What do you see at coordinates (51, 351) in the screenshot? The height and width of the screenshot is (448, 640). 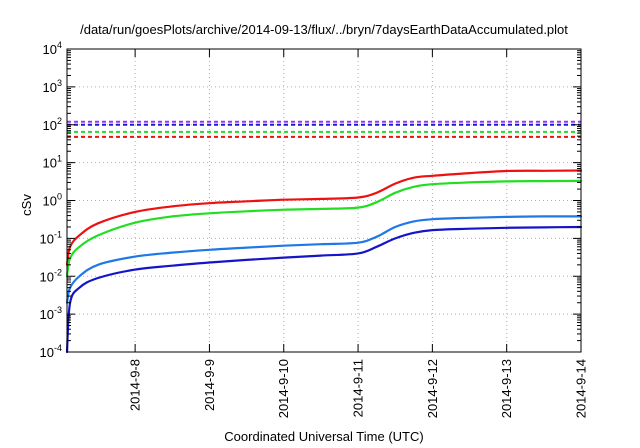 I see `y-tick-label: 10⁻⁴` at bounding box center [51, 351].